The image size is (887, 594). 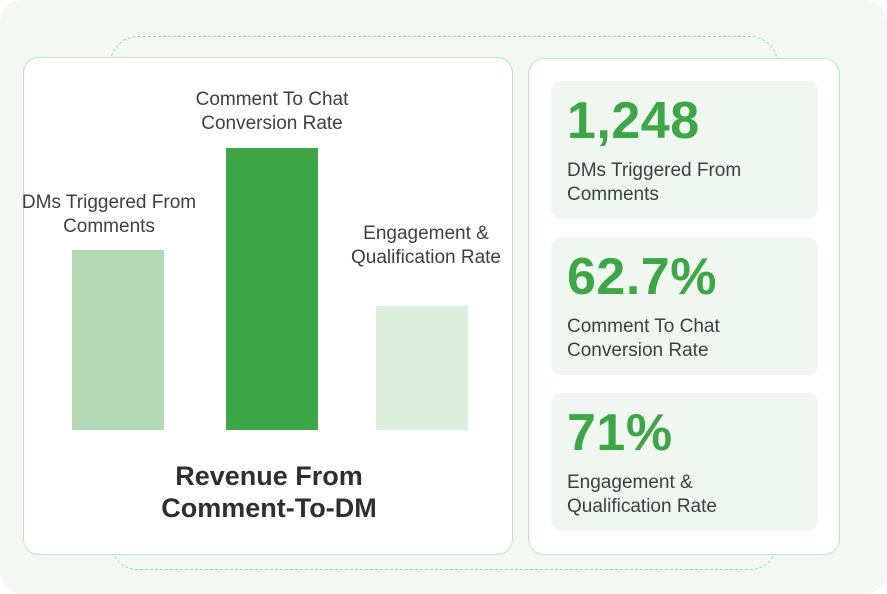 I want to click on stat-engagement: 71% Engagement & Qualification Rate, so click(x=684, y=462).